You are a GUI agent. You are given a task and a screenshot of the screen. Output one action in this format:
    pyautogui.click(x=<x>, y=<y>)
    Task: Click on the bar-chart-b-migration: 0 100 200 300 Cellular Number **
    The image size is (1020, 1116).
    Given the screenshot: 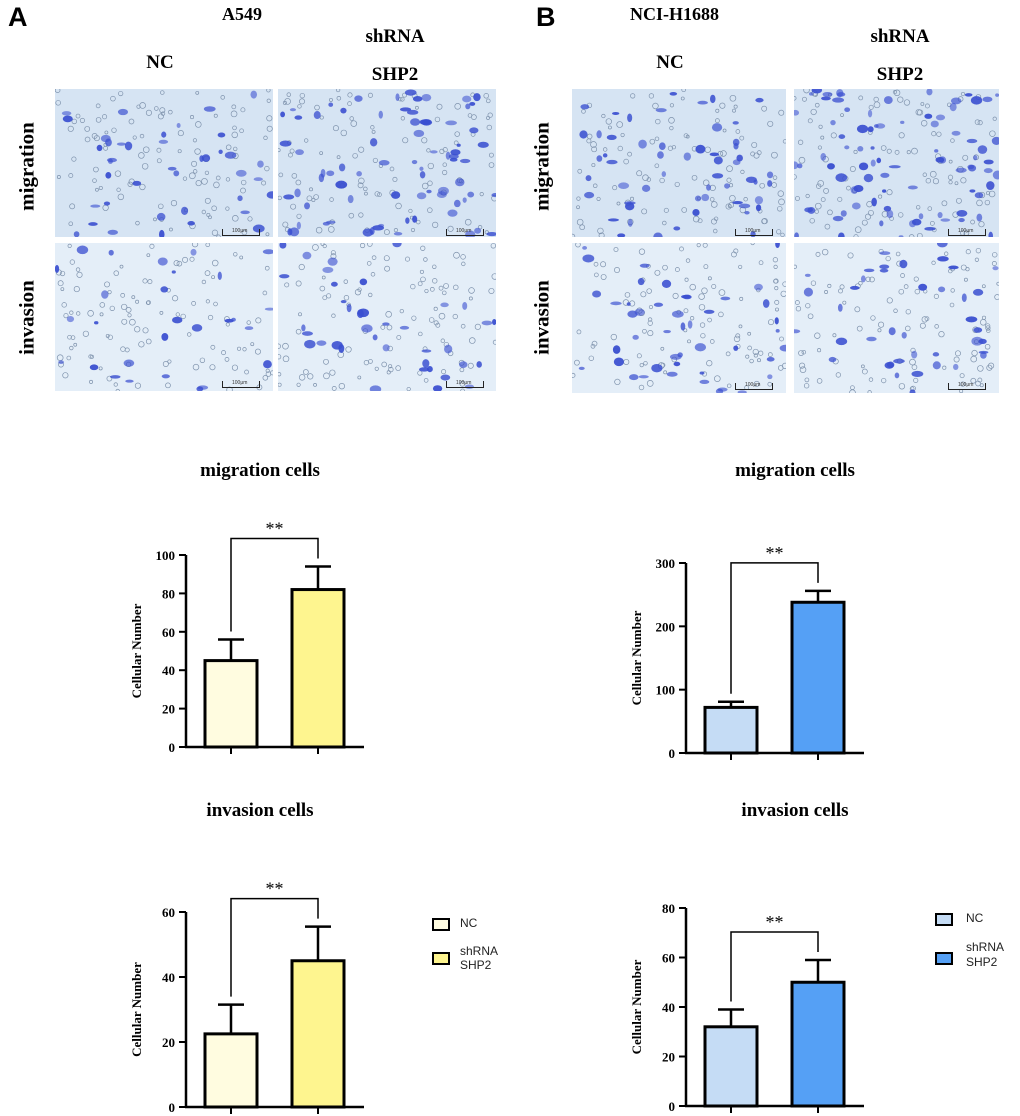 What is the action you would take?
    pyautogui.click(x=746, y=652)
    